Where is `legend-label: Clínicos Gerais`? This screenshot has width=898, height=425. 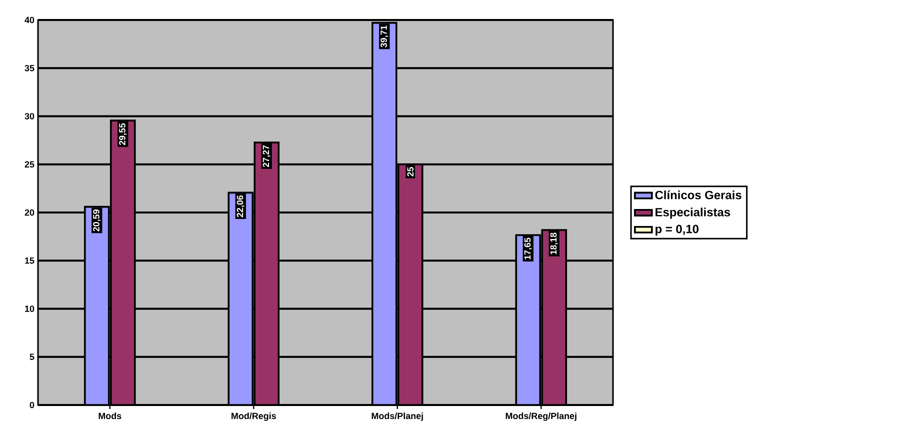 legend-label: Clínicos Gerais is located at coordinates (698, 195).